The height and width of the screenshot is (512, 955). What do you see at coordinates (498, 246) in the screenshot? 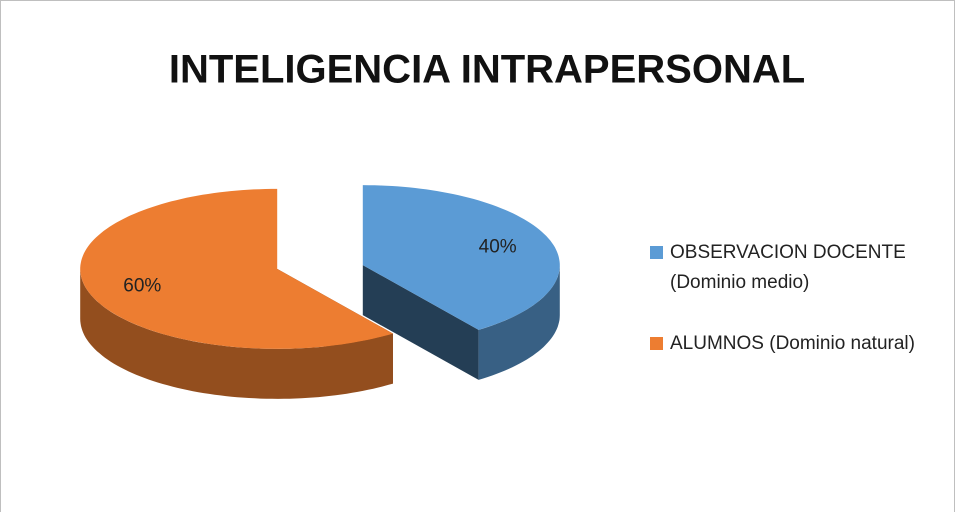
I see `data-label: 40%` at bounding box center [498, 246].